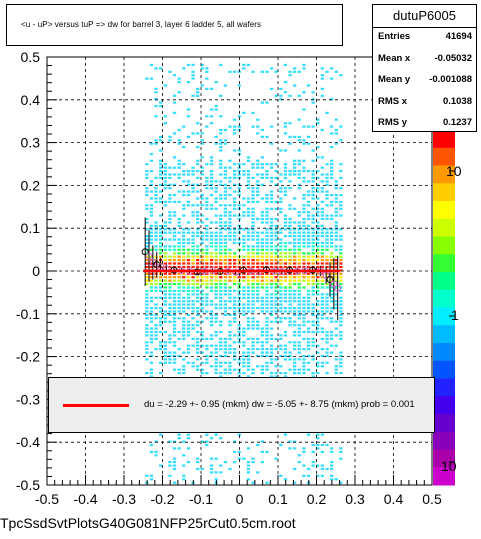 This screenshot has width=481, height=539. I want to click on y-tick-label: 0.2, so click(31, 185).